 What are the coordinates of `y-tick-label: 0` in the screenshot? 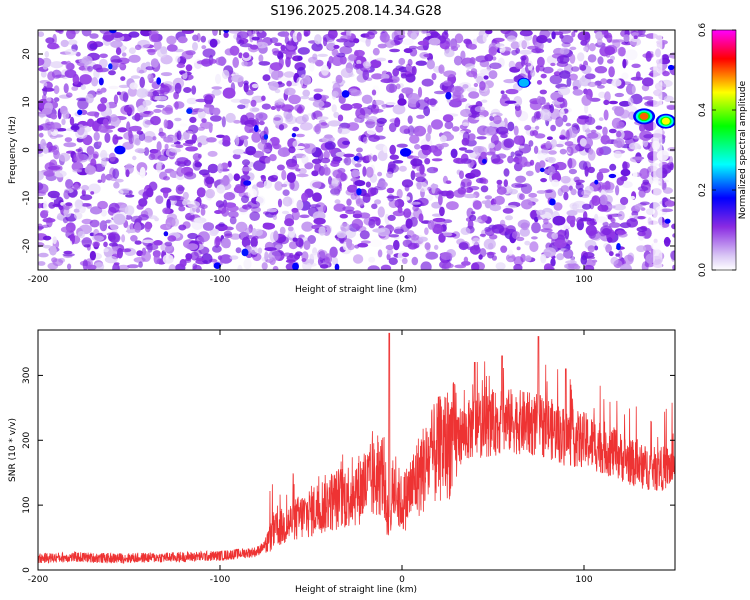 It's located at (27, 150).